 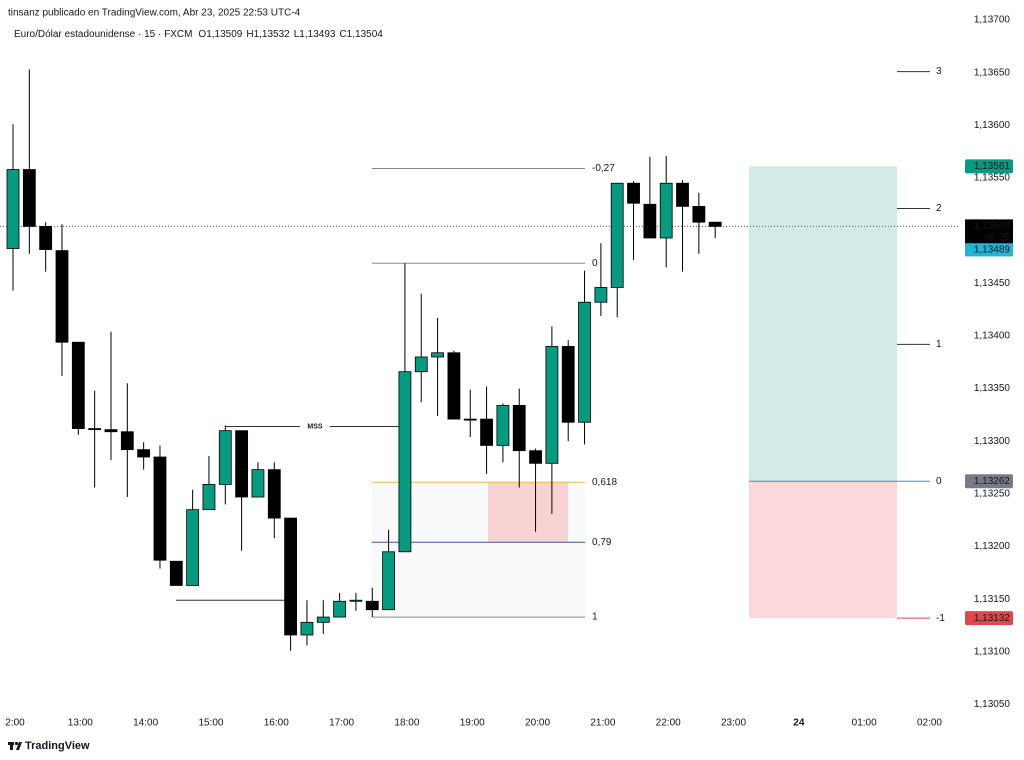 I want to click on x-tick-label: 16:00, so click(x=276, y=723).